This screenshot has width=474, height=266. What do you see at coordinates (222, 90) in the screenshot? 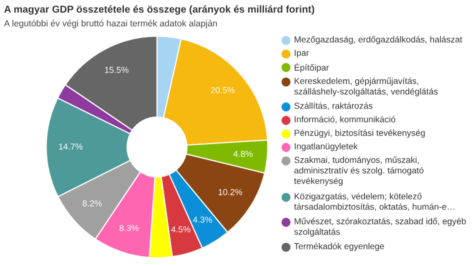
I see `data-label: 20.5%` at bounding box center [222, 90].